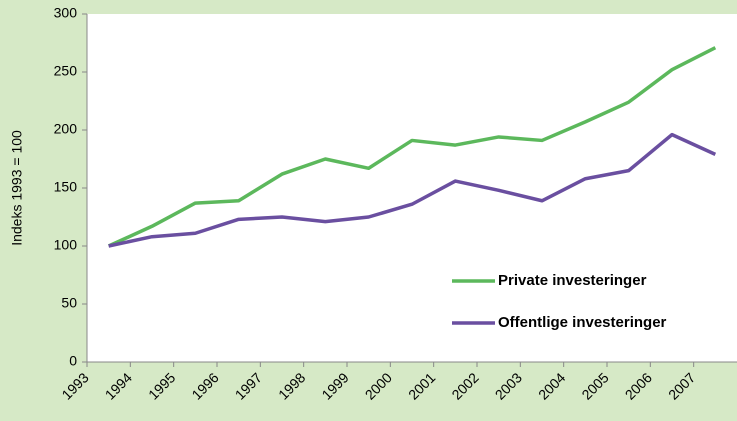 The height and width of the screenshot is (421, 737). I want to click on y-tick-label: 250, so click(66, 71).